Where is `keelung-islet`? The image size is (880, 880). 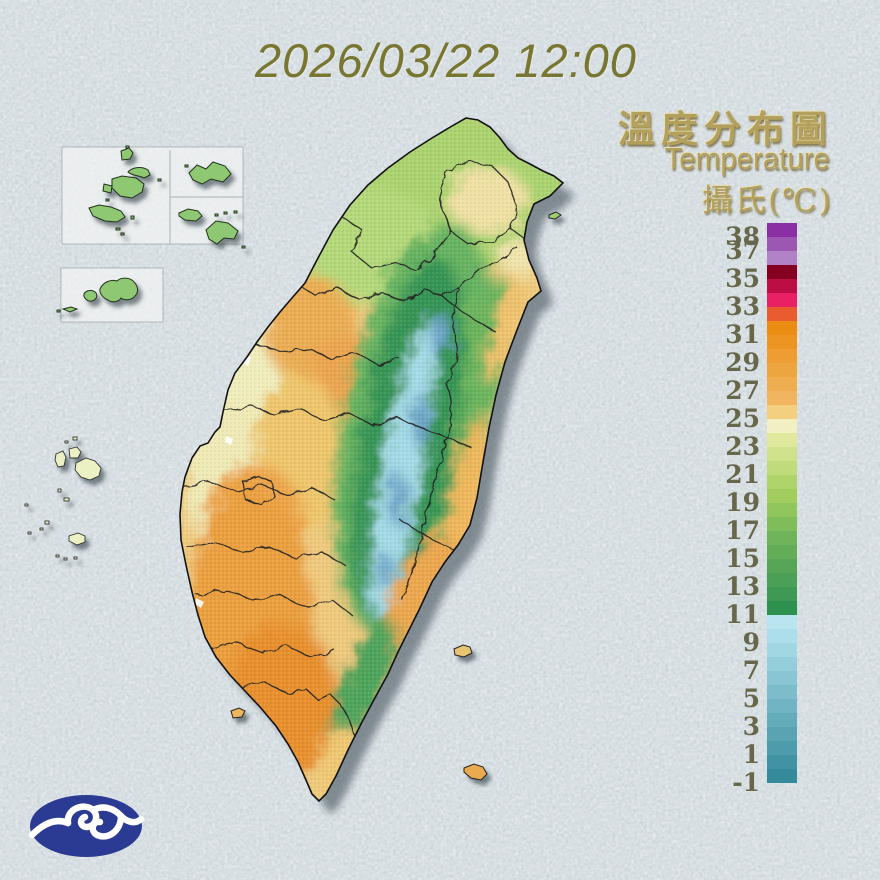 keelung-islet is located at coordinates (555, 215).